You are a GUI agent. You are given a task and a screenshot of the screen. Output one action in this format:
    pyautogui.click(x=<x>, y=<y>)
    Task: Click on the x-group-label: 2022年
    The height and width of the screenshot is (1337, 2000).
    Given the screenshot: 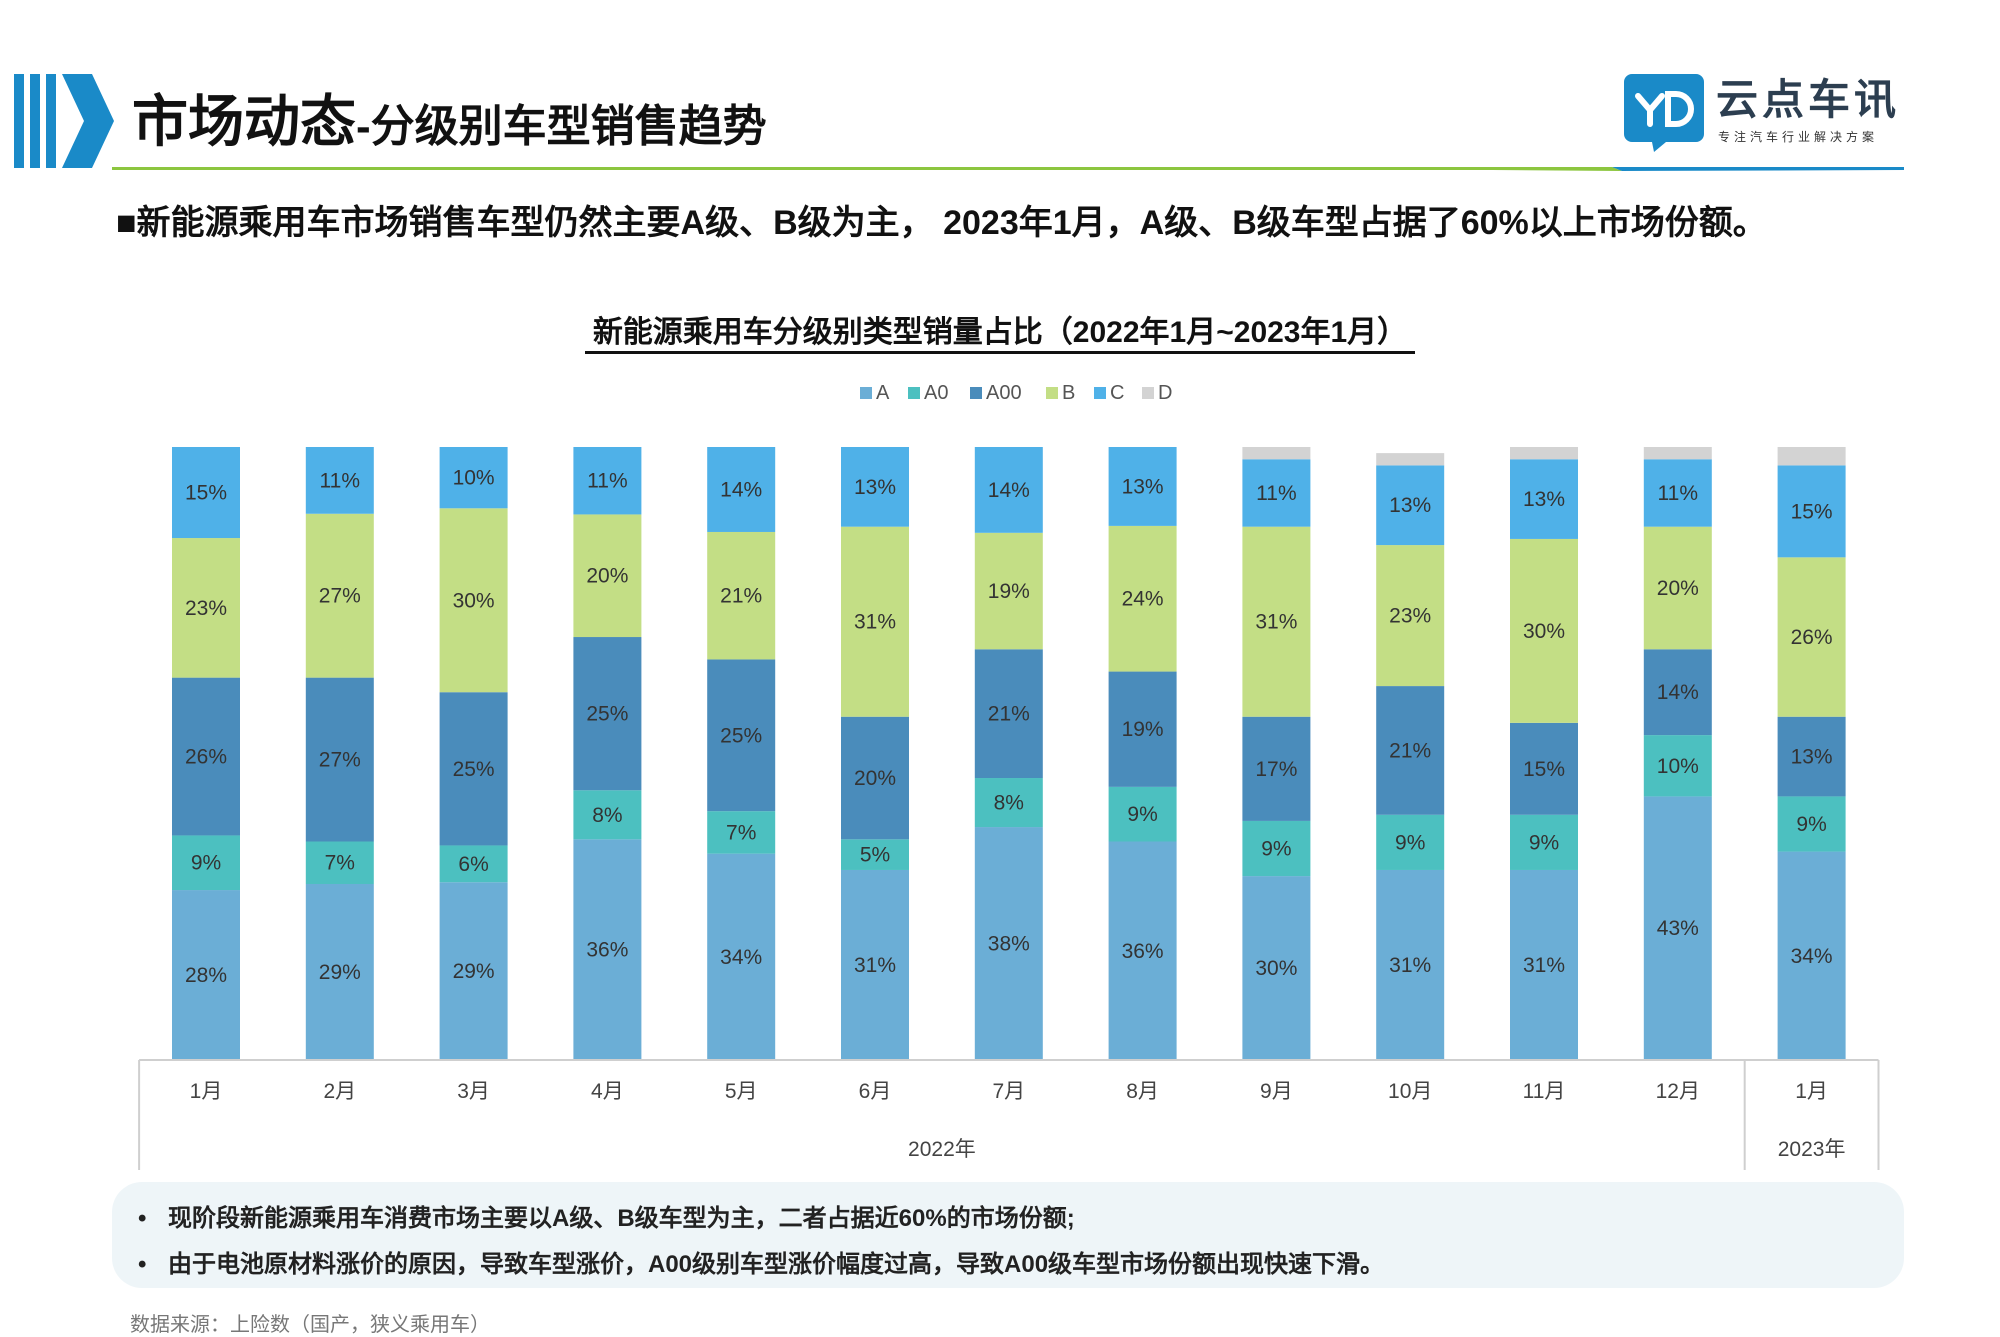 What is the action you would take?
    pyautogui.click(x=942, y=1149)
    